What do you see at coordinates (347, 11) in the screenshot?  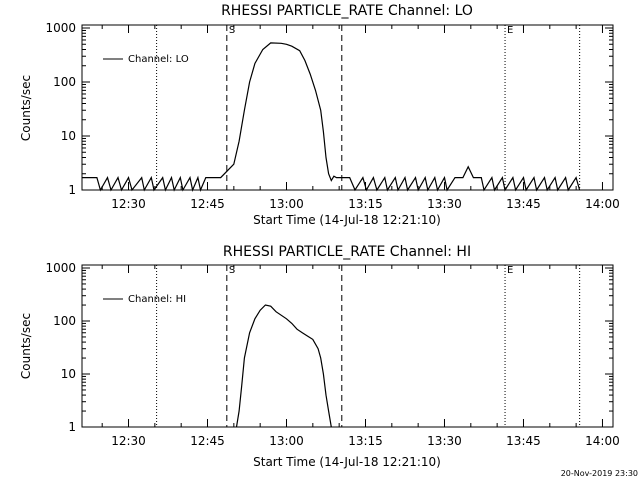 I see `chart-title: RHESSI PARTICLE_RATE Channel: LO` at bounding box center [347, 11].